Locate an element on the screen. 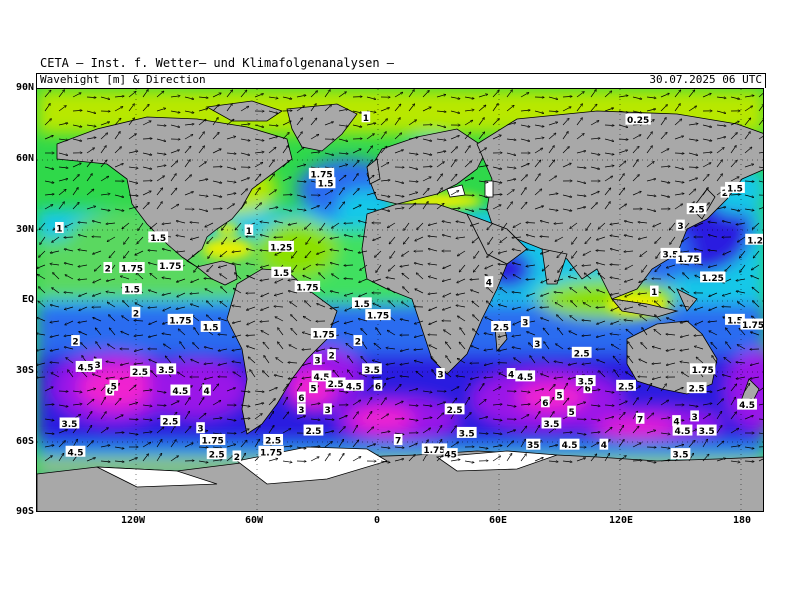 Image resolution: width=800 pixels, height=600 pixels. wave-height-value: 1.5 is located at coordinates (362, 305).